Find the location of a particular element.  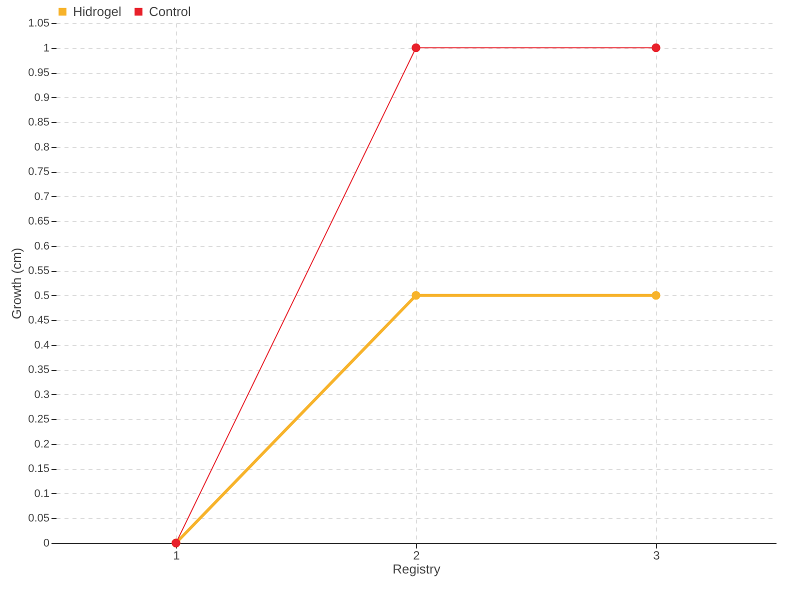

y-tick-label: 0.65 is located at coordinates (39, 222).